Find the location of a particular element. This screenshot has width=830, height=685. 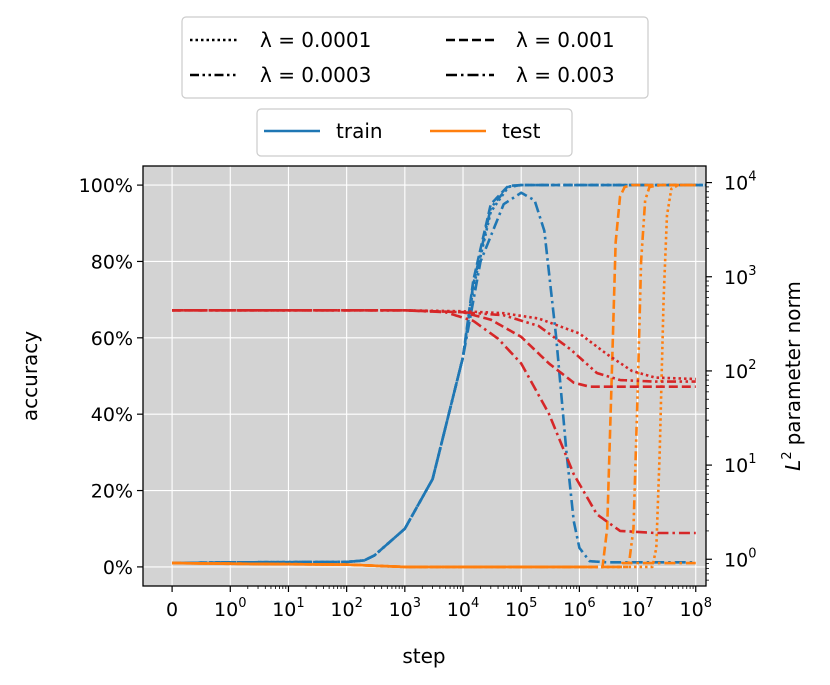

y2-tick-label-2: 10² is located at coordinates (740, 370).